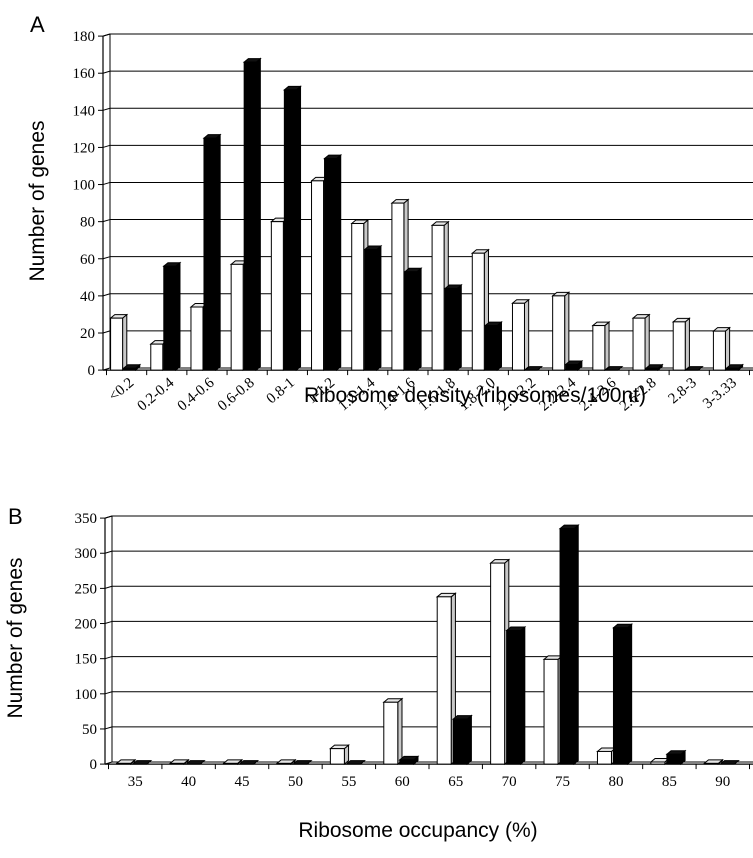 The width and height of the screenshot is (753, 858). Describe the element at coordinates (84, 74) in the screenshot. I see `y-tick-label: 160` at that location.